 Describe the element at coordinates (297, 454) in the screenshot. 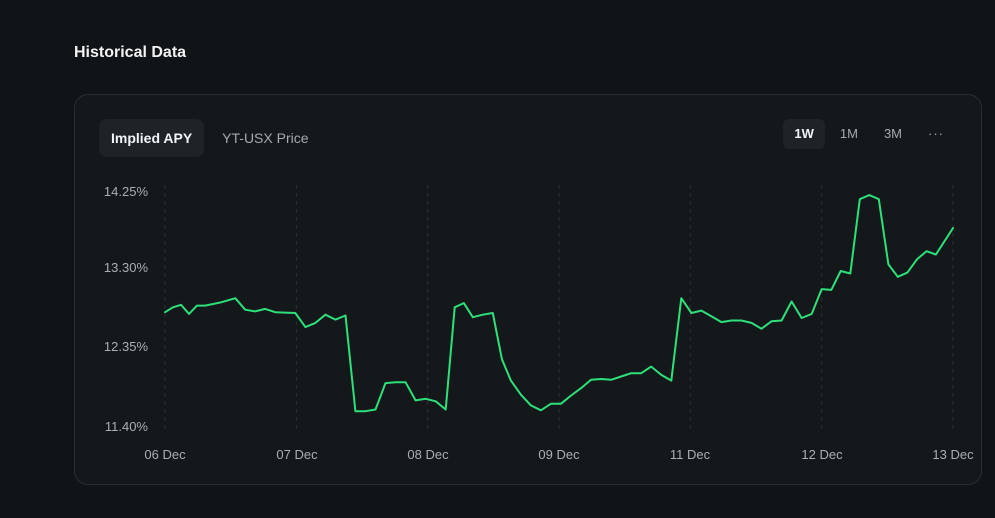

I see `x-tick-label: 07 Dec` at that location.